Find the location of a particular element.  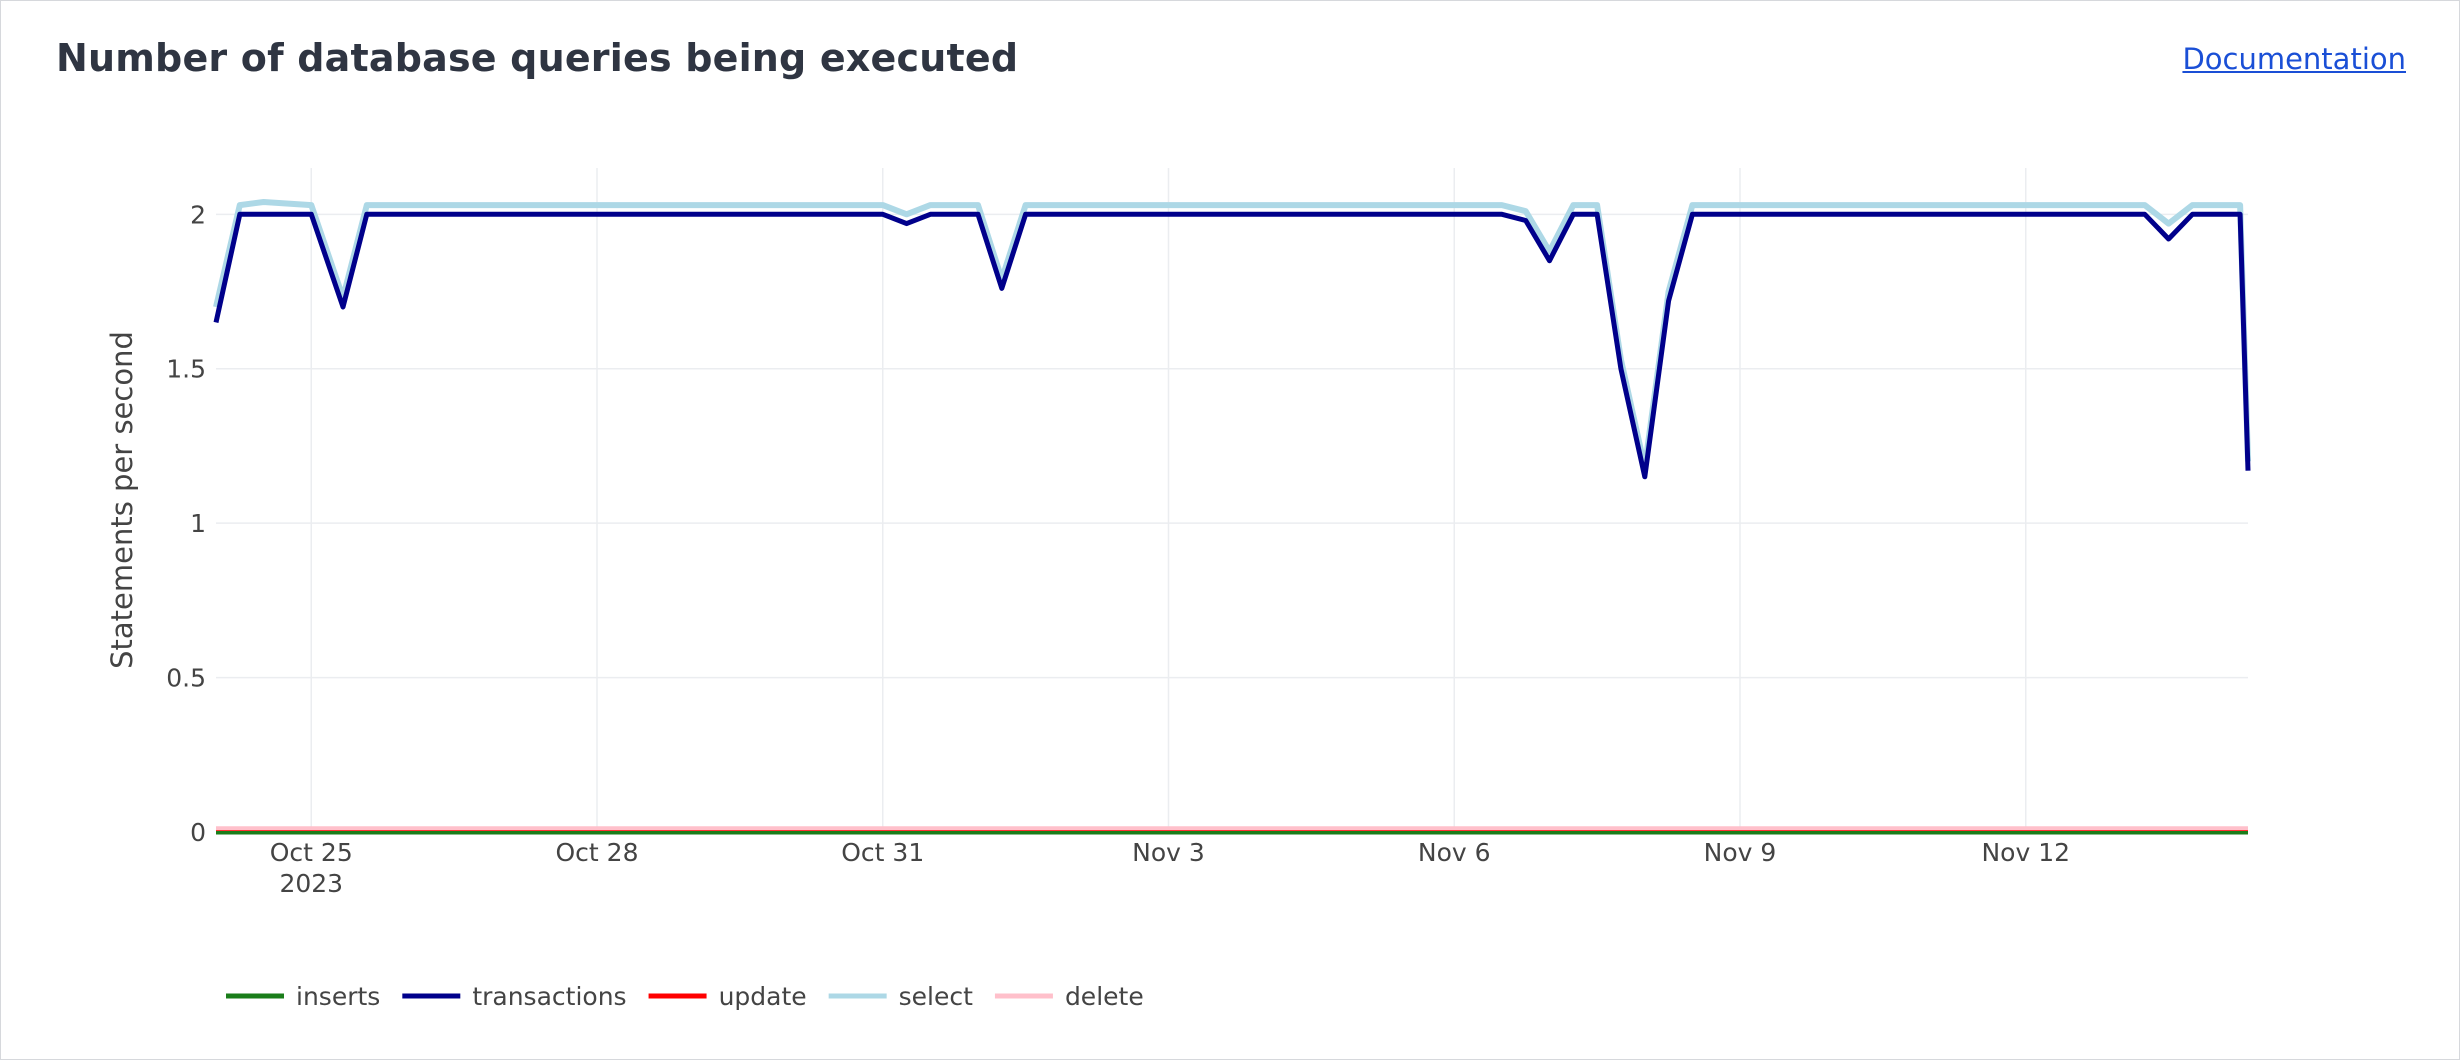

legend-item-update: update is located at coordinates (727, 996).